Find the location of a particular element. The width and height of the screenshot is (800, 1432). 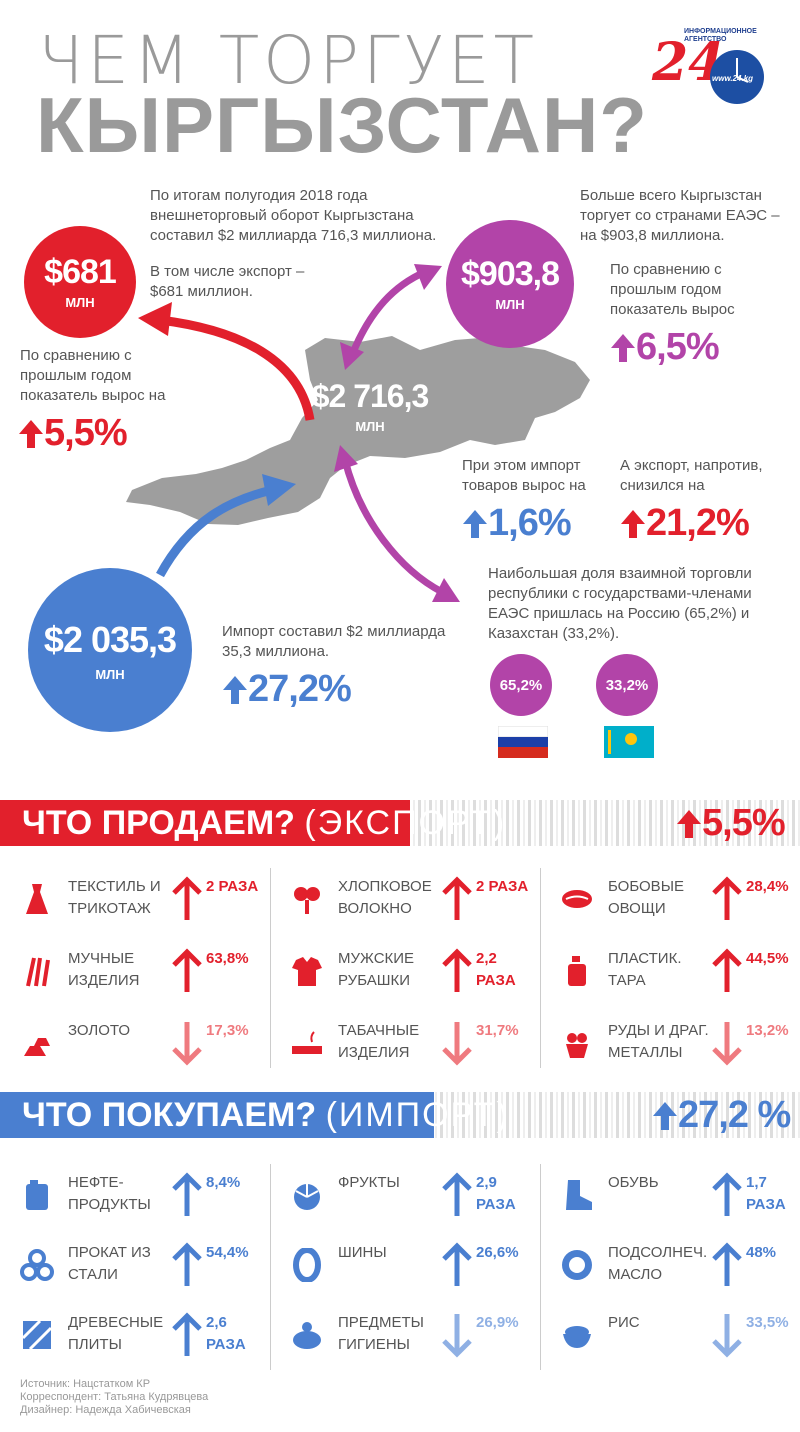

divider is located at coordinates (270, 1267).